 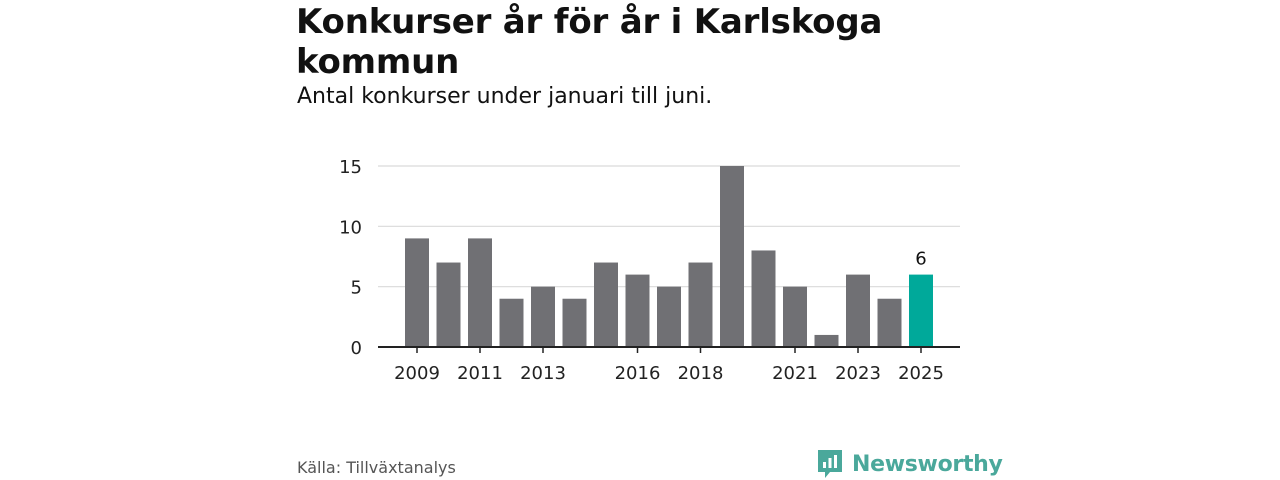 What do you see at coordinates (417, 292) in the screenshot?
I see `bar-2009` at bounding box center [417, 292].